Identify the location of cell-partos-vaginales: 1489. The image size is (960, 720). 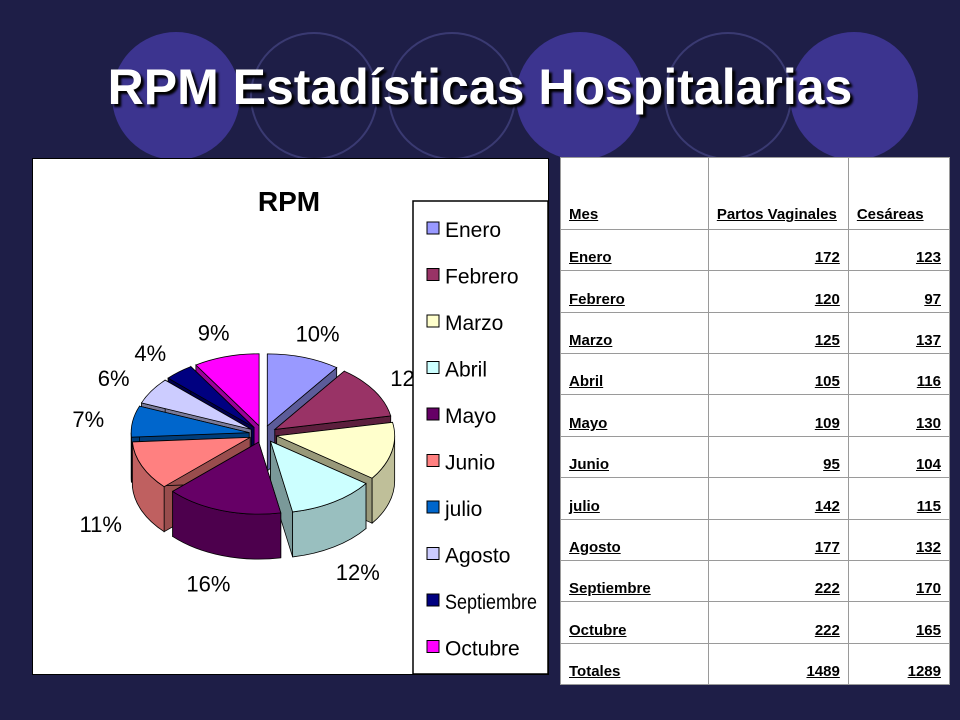
(778, 664).